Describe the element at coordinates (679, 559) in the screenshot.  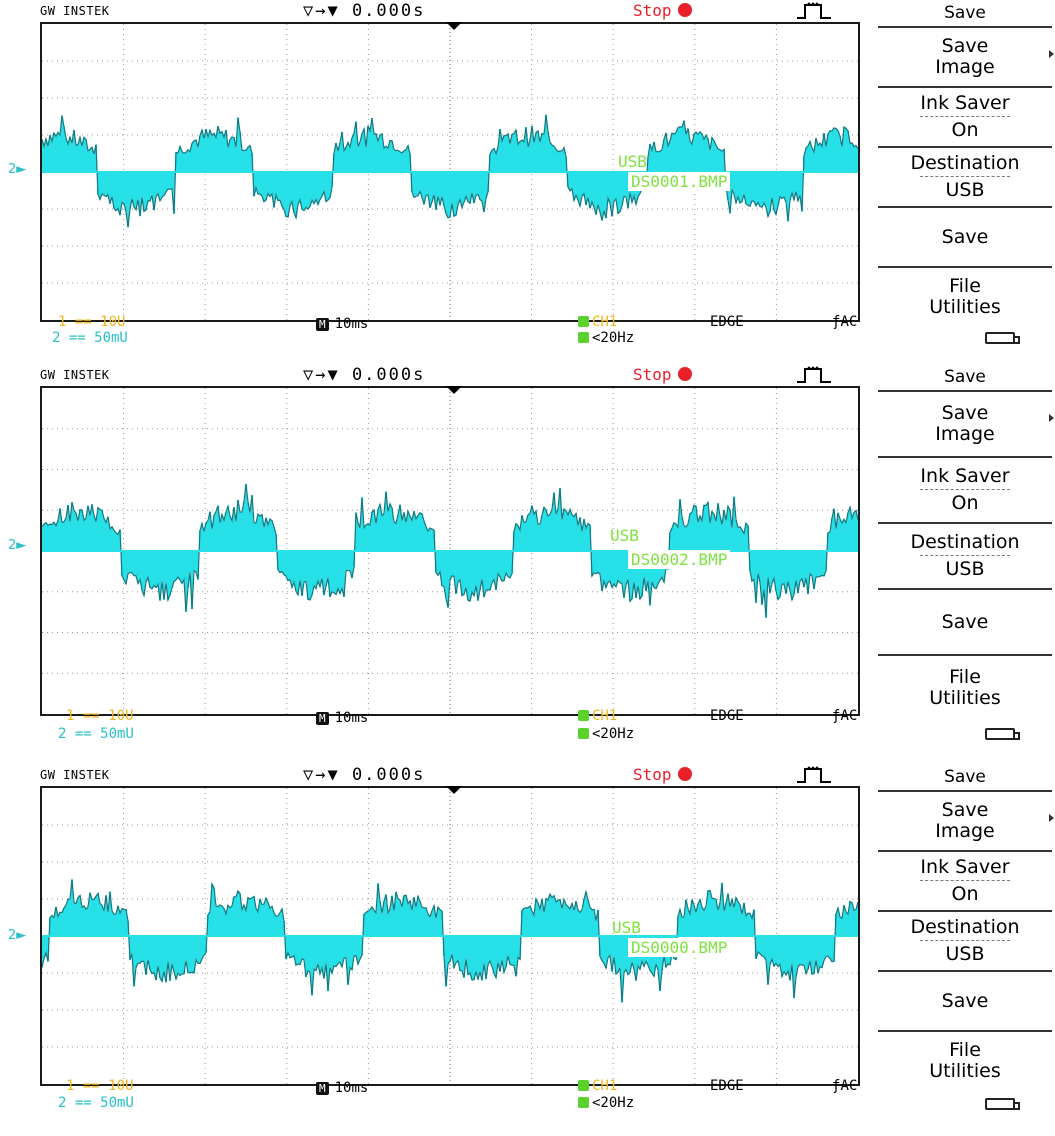
I see `overlay-file-name: DS0002.BMP` at that location.